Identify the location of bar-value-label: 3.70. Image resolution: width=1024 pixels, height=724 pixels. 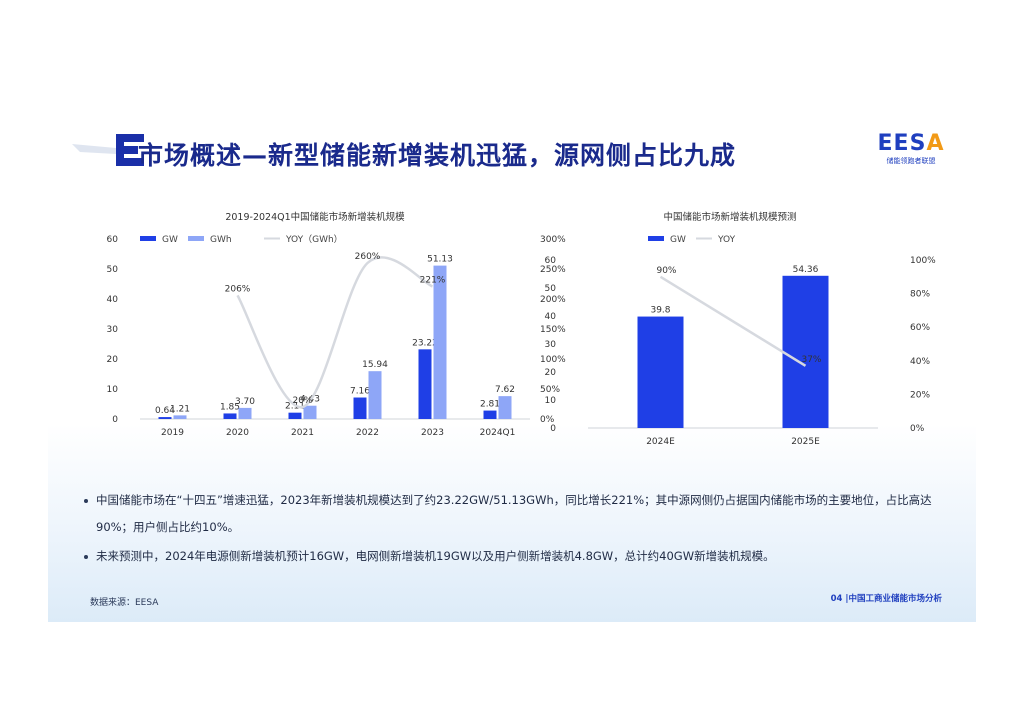
(245, 402).